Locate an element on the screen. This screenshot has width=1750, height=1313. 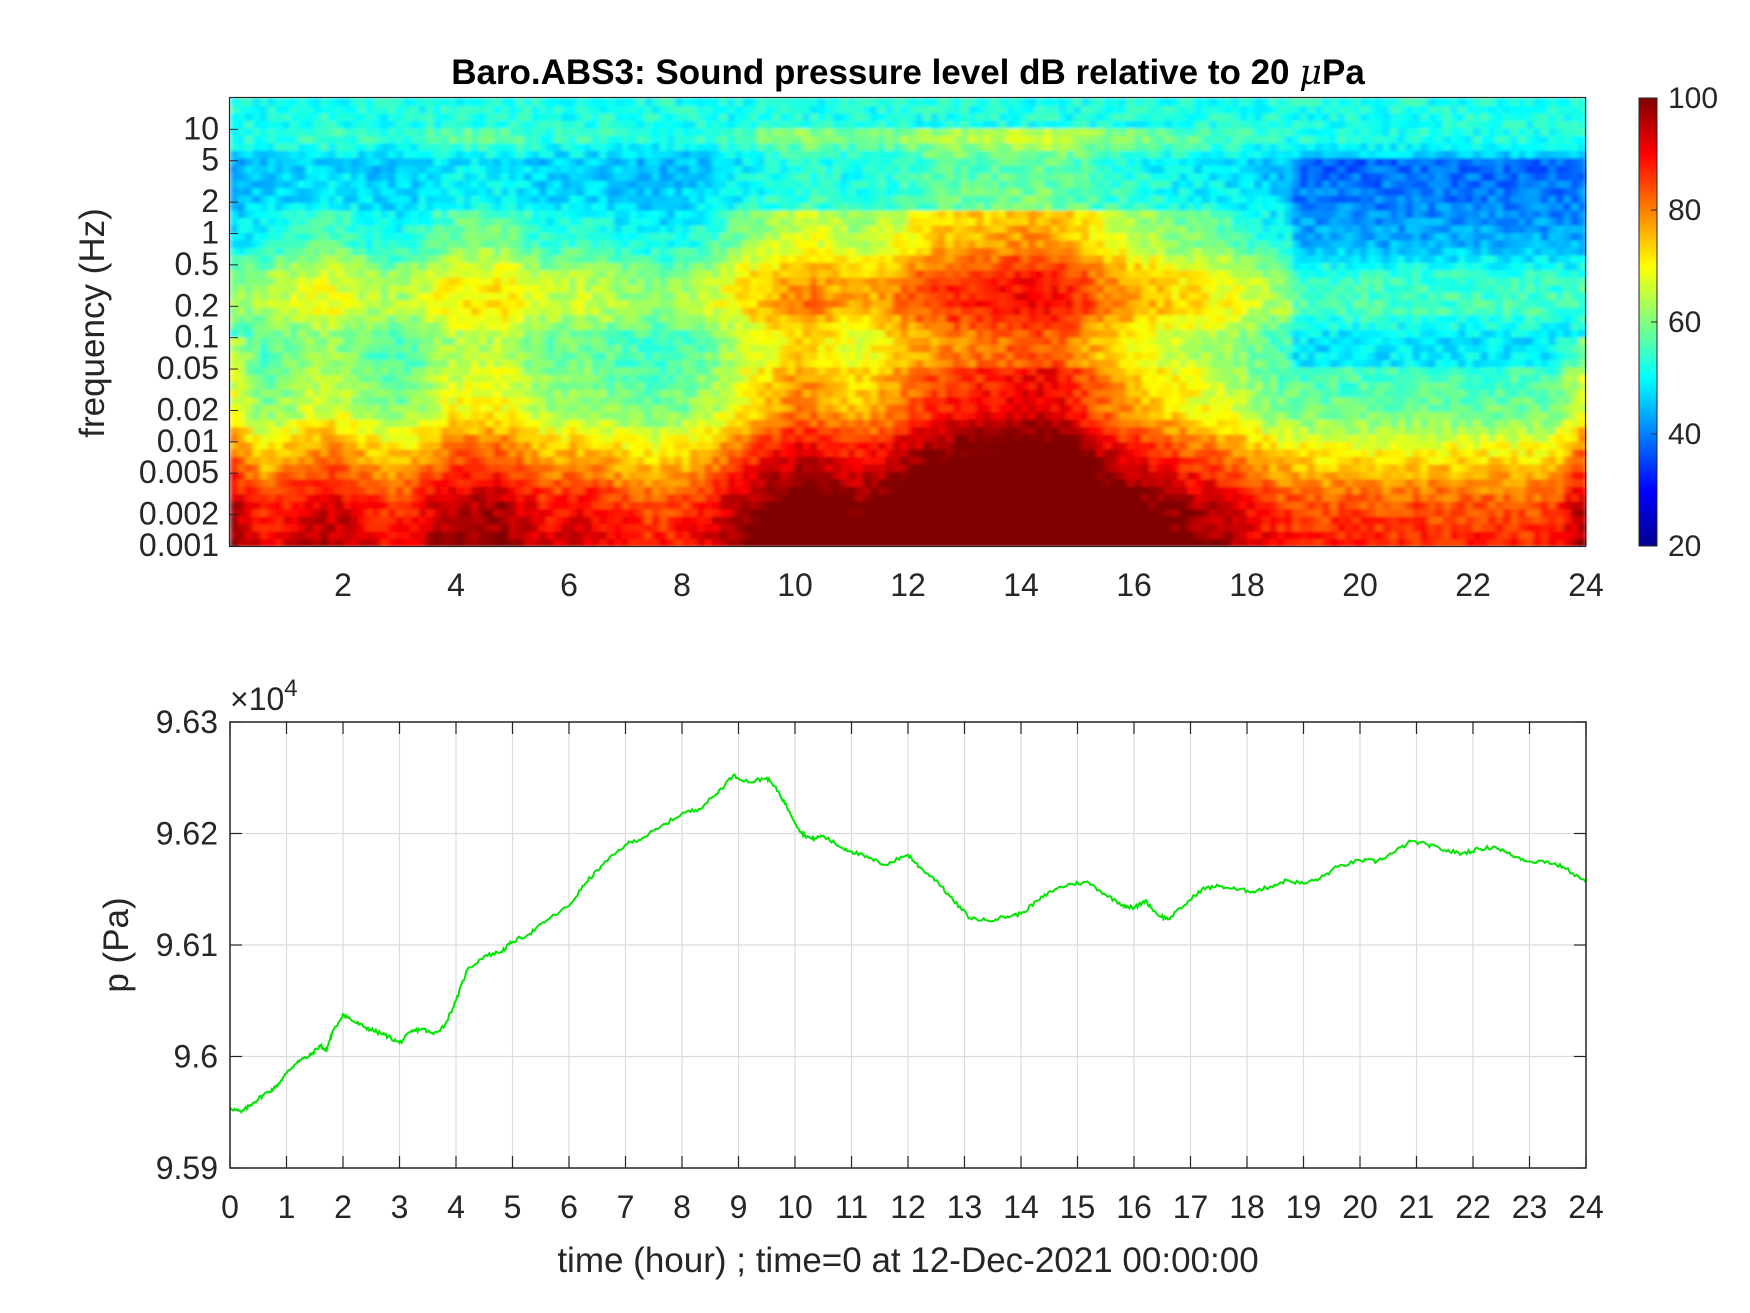
frequency-tick: 10 is located at coordinates (201, 128).